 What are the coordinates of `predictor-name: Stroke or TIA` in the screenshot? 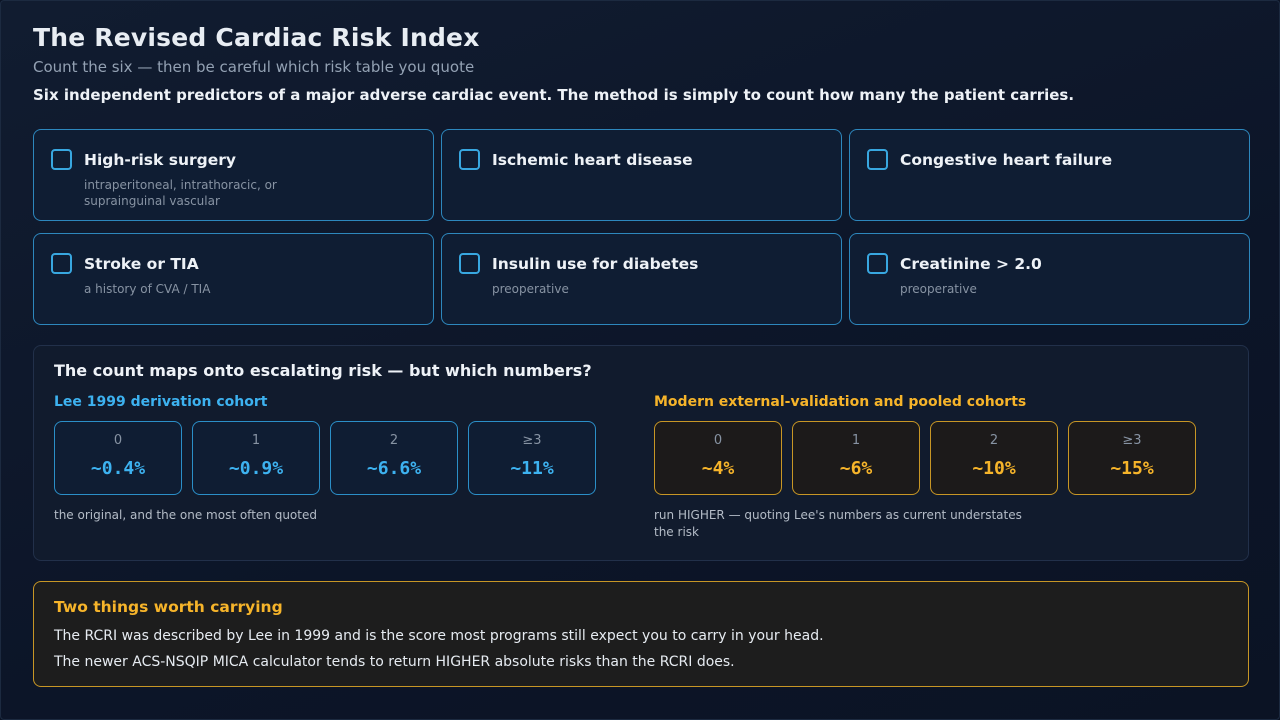 It's located at (141, 264).